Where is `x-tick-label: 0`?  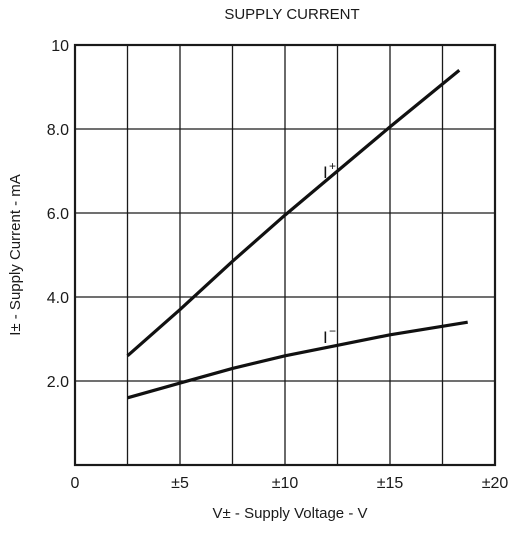 x-tick-label: 0 is located at coordinates (75, 483).